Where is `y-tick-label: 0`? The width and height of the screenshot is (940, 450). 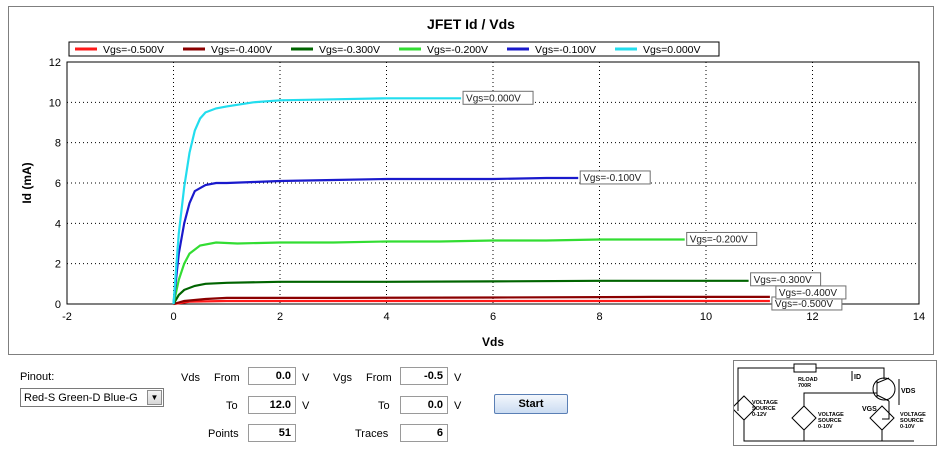
y-tick-label: 0 is located at coordinates (58, 305).